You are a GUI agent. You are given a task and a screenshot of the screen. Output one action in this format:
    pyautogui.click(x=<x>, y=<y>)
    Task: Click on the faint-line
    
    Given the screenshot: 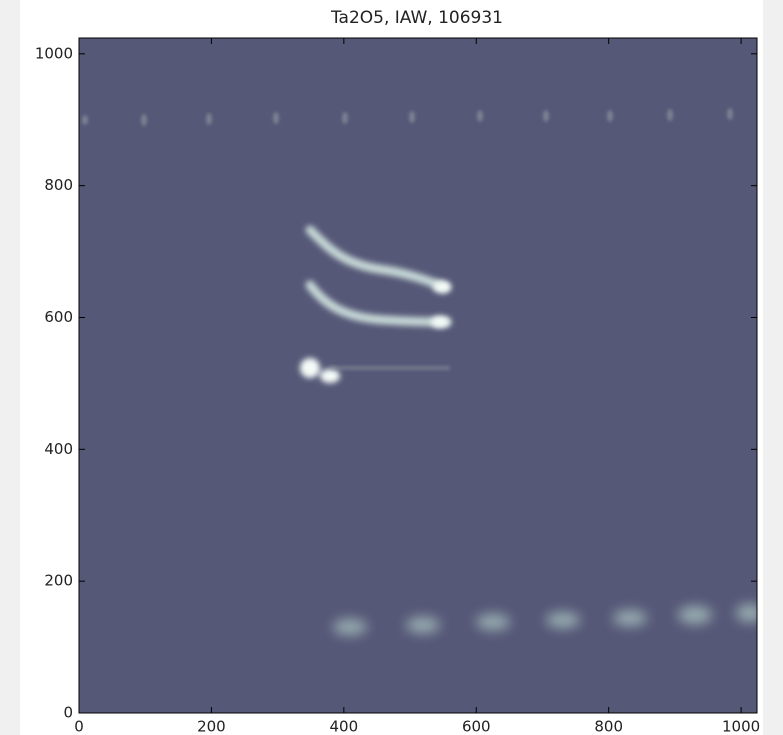 What is the action you would take?
    pyautogui.click(x=390, y=368)
    